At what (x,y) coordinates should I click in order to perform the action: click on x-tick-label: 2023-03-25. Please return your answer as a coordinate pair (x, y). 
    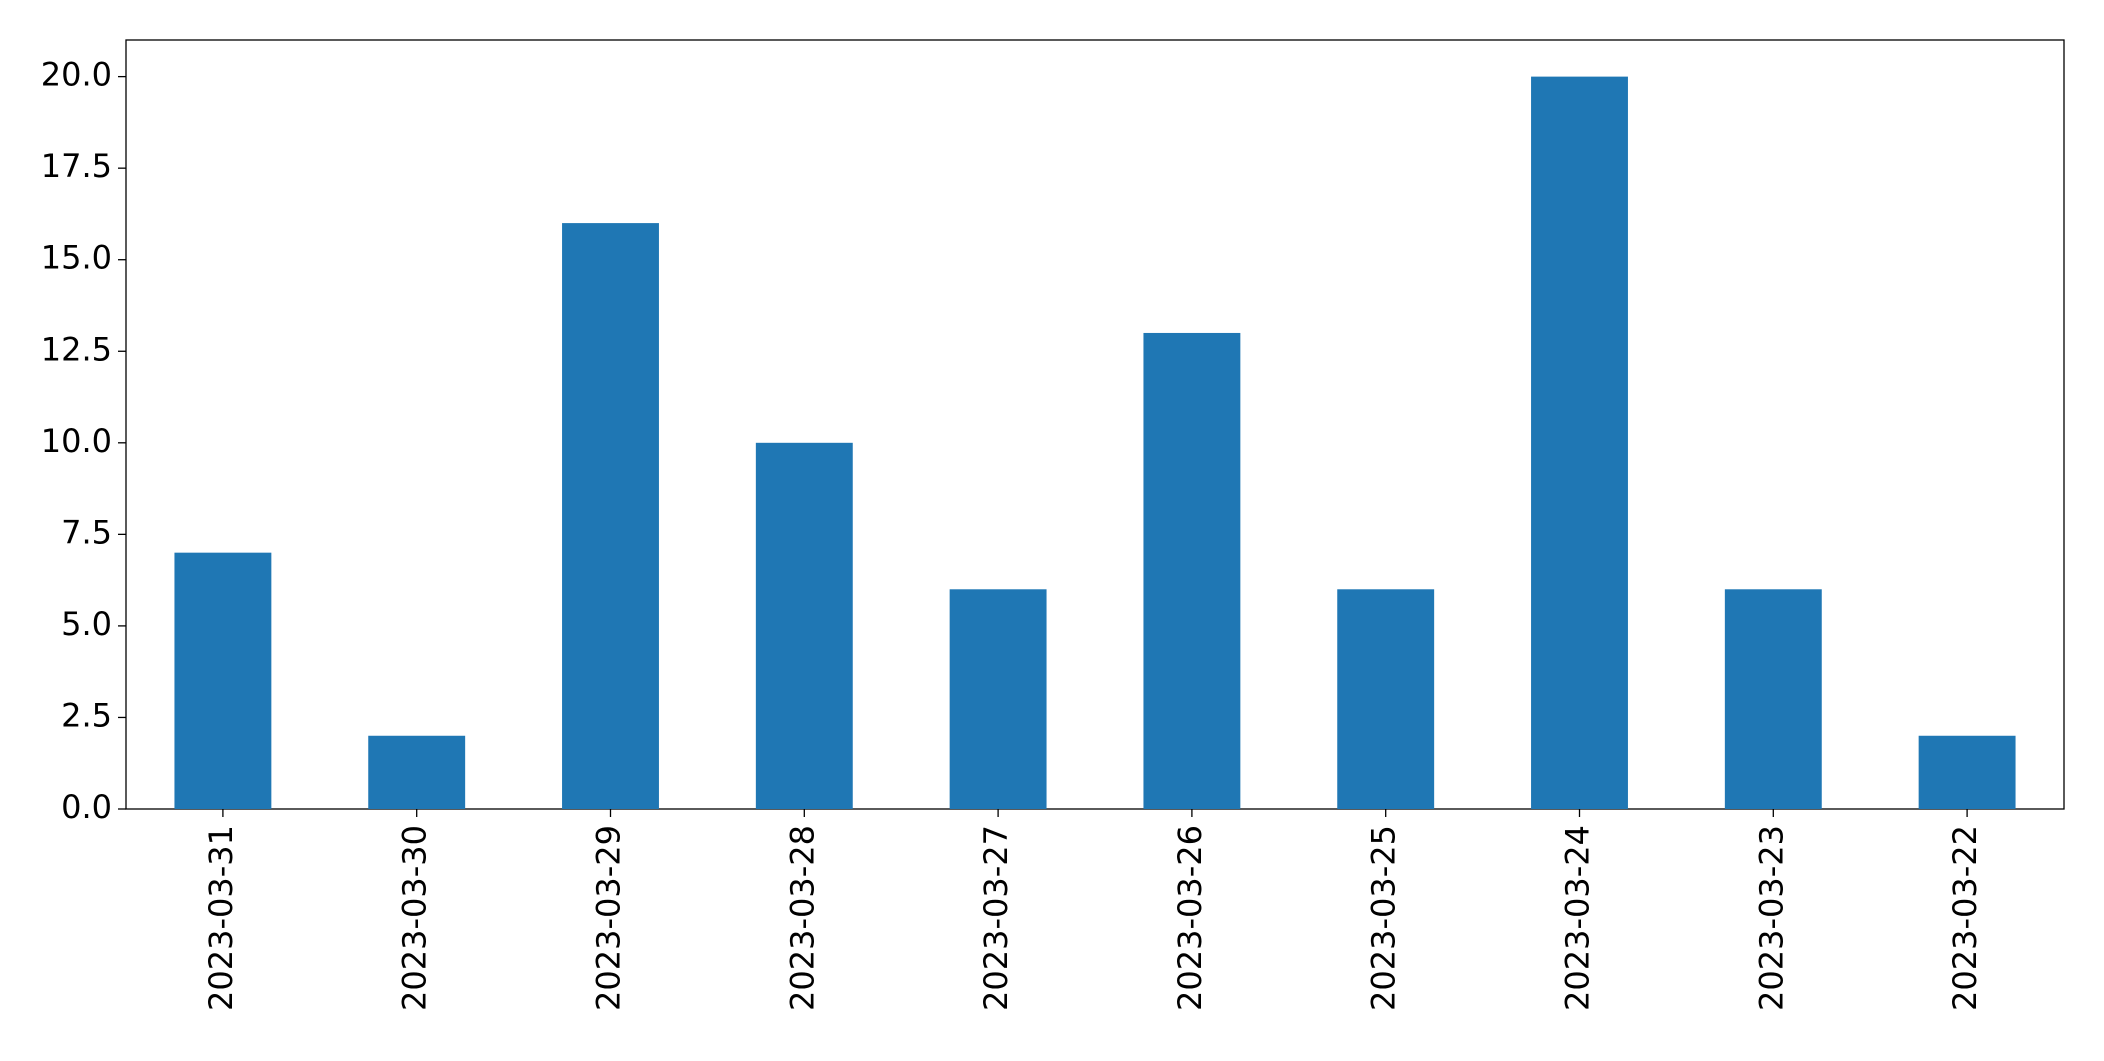
    Looking at the image, I should click on (1384, 918).